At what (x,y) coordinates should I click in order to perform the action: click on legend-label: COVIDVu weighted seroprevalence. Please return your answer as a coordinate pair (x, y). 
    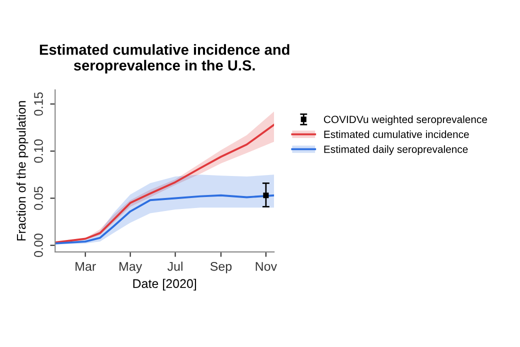
    Looking at the image, I should click on (406, 120).